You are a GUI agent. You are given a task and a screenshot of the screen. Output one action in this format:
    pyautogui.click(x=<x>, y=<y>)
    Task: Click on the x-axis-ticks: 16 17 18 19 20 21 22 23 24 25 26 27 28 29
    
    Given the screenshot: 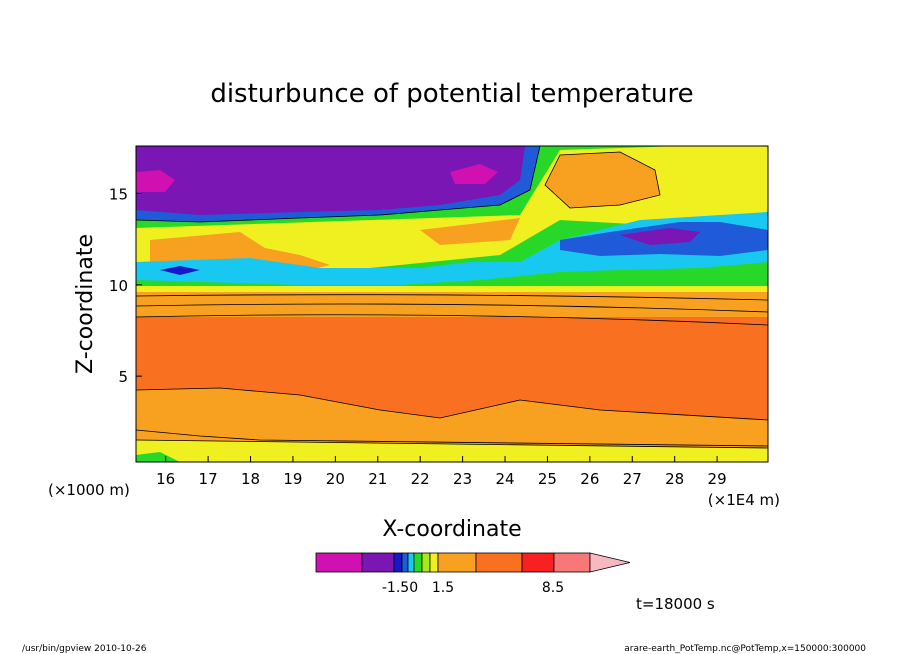 What is the action you would take?
    pyautogui.click(x=441, y=472)
    